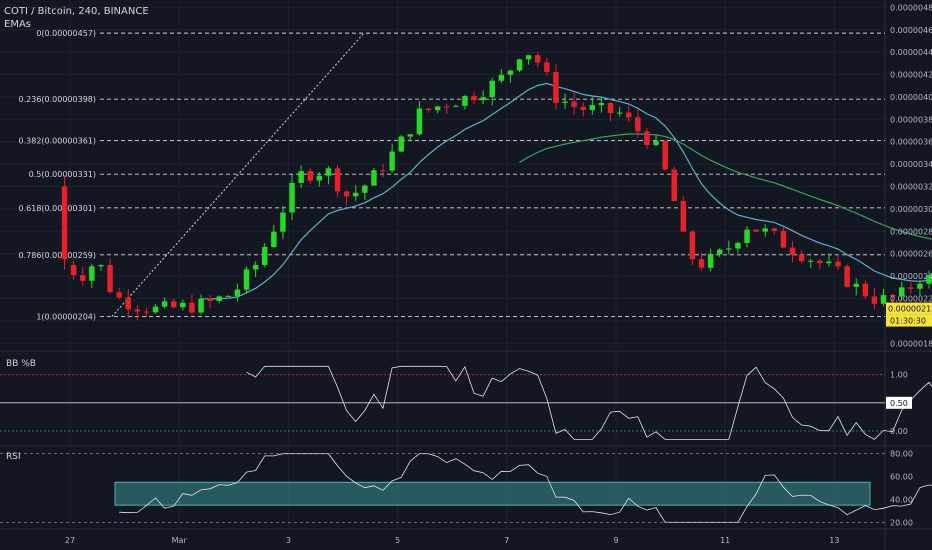  I want to click on fib-level-label: 1(0.00000204), so click(66, 316).